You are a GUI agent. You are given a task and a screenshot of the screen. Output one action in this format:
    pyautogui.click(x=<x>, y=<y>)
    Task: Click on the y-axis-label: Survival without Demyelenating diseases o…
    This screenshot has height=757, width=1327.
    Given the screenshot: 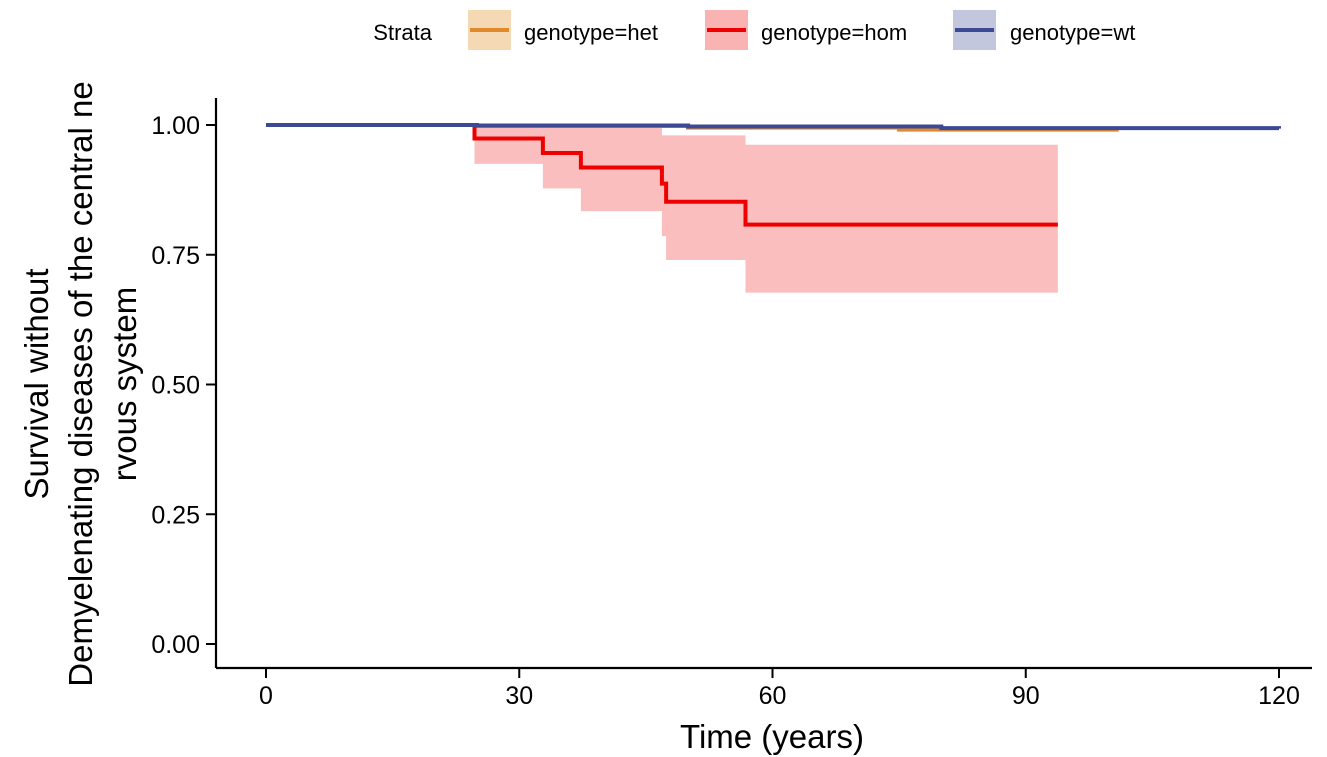 What is the action you would take?
    pyautogui.click(x=80, y=383)
    